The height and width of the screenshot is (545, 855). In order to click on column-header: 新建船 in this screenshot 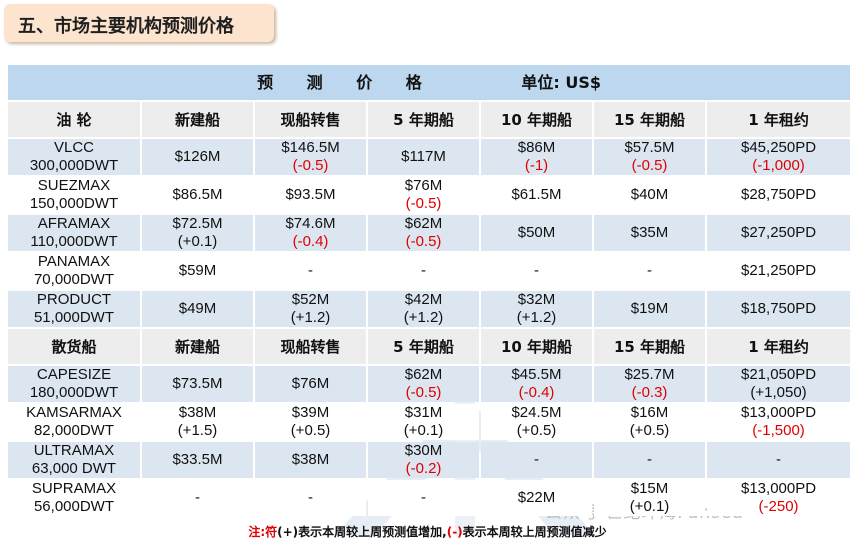, I will do `click(197, 346)`.